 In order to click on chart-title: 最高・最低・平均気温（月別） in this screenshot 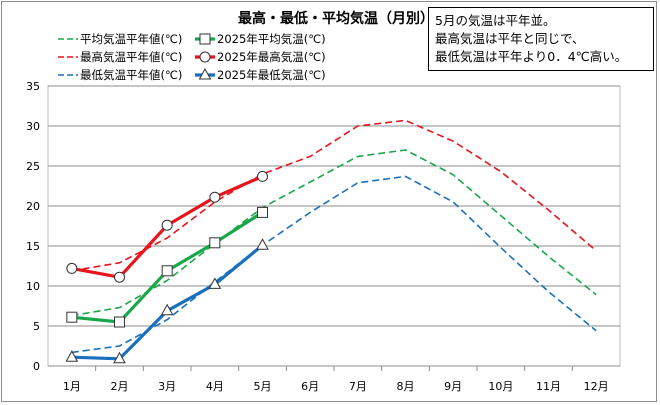, I will do `click(336, 18)`.